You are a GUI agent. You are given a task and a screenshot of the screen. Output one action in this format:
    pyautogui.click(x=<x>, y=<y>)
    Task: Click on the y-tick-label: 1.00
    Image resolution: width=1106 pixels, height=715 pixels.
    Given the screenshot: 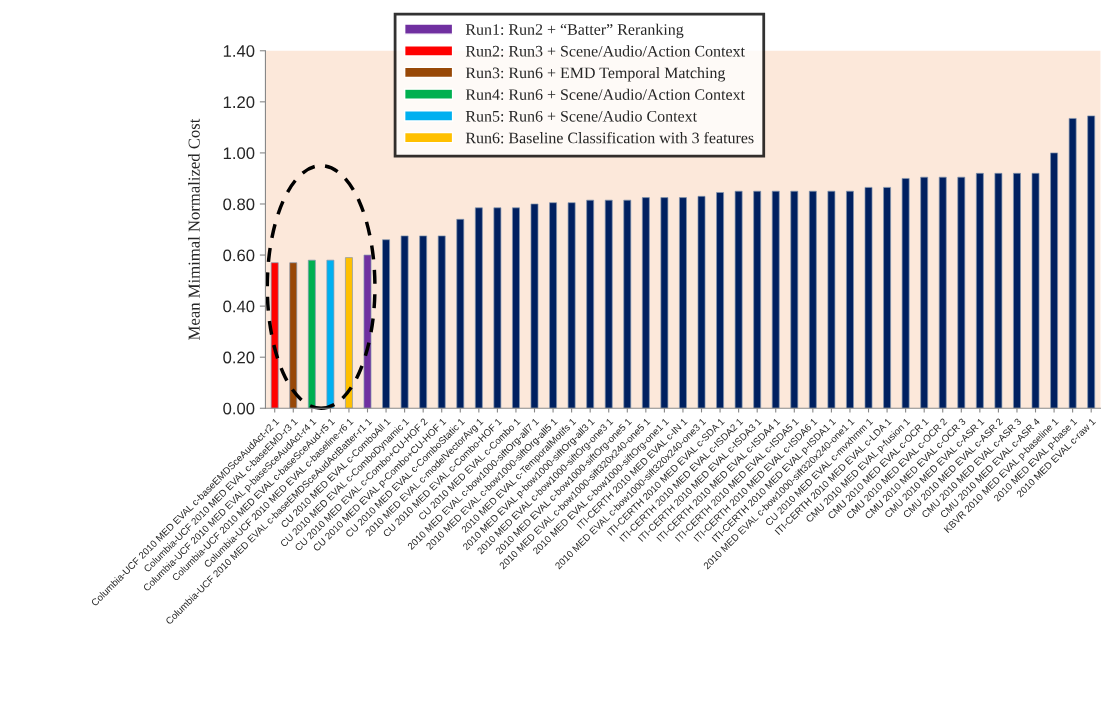 What is the action you would take?
    pyautogui.click(x=239, y=153)
    